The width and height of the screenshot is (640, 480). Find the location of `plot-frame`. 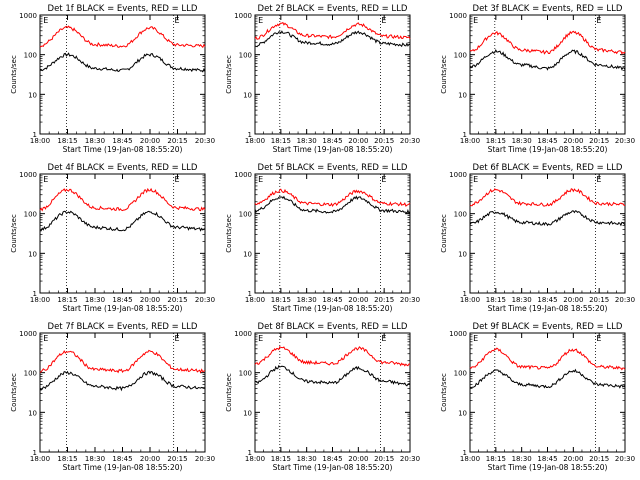

plot-frame is located at coordinates (122, 74).